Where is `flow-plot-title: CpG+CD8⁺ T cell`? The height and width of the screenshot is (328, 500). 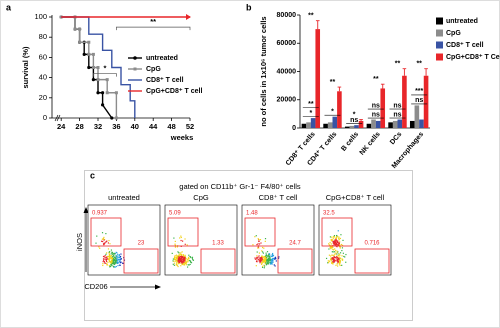
flow-plot-title: CpG+CD8⁺ T cell is located at coordinates (355, 197).